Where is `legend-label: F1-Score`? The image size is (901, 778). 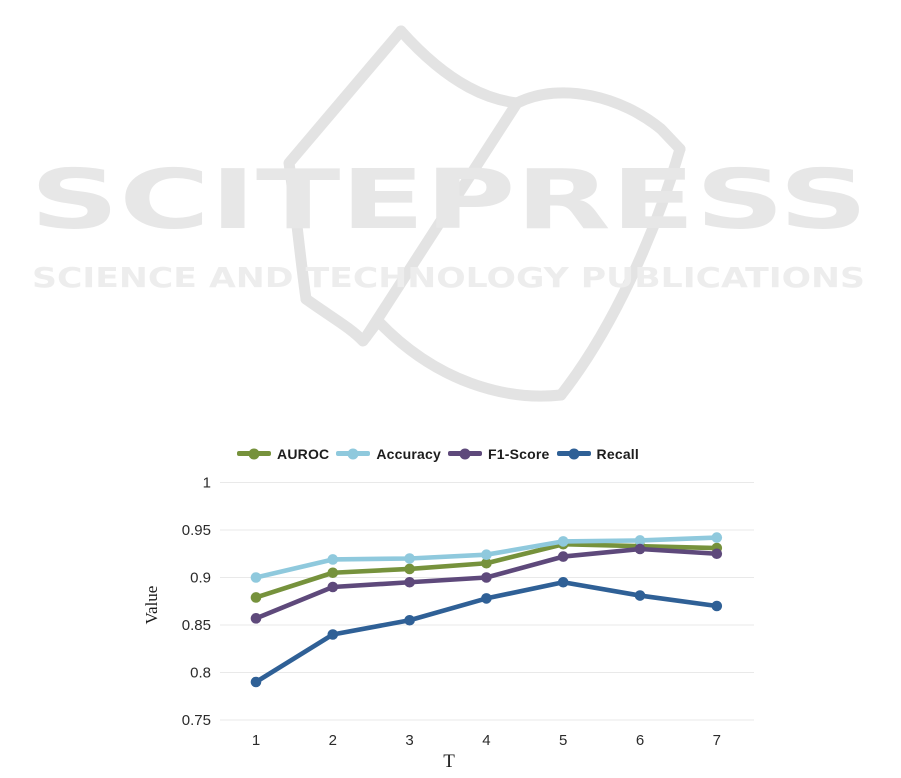
legend-label: F1-Score is located at coordinates (519, 453).